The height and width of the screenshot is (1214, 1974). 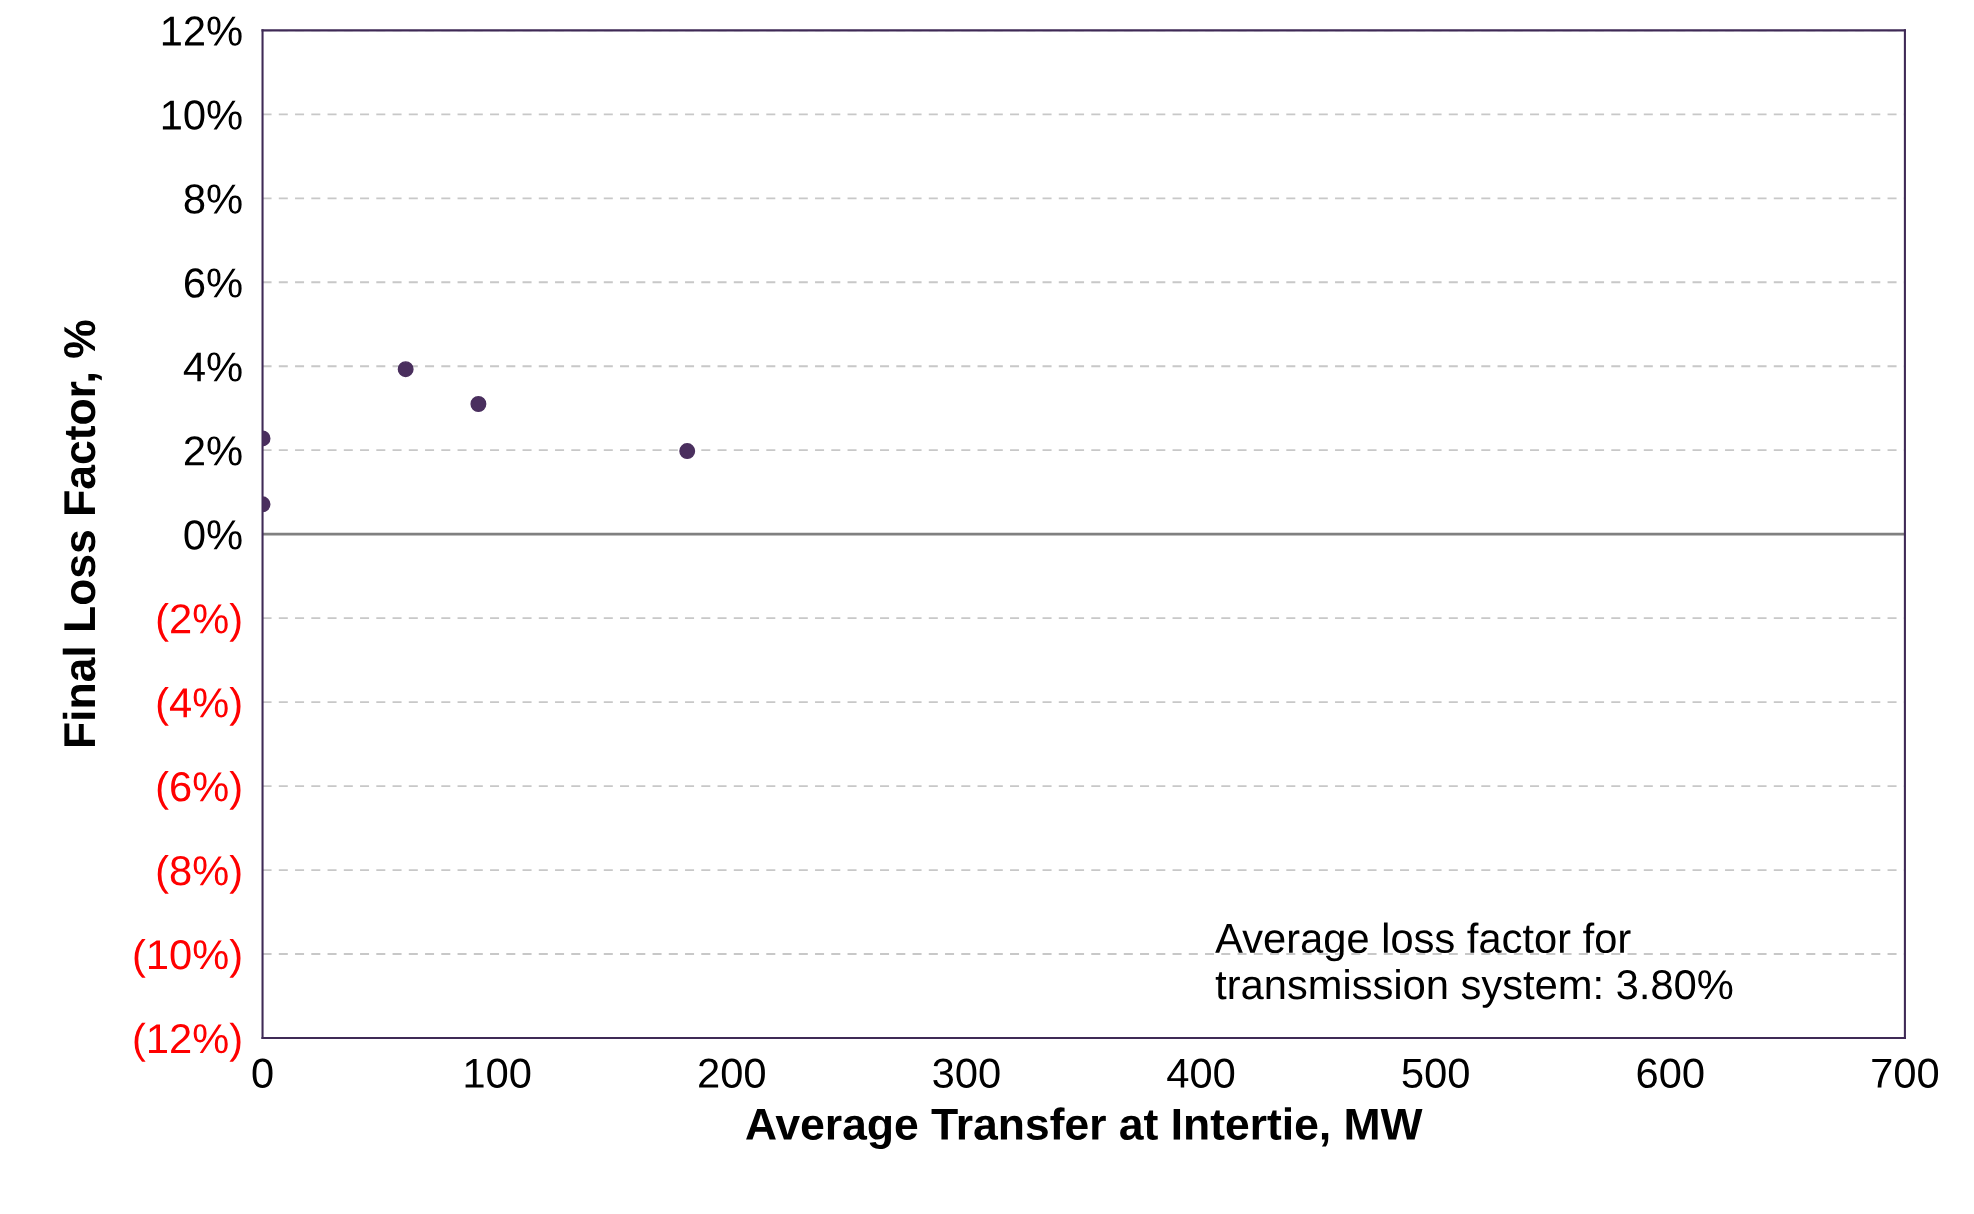 What do you see at coordinates (732, 1073) in the screenshot?
I see `x-tick-label: 200` at bounding box center [732, 1073].